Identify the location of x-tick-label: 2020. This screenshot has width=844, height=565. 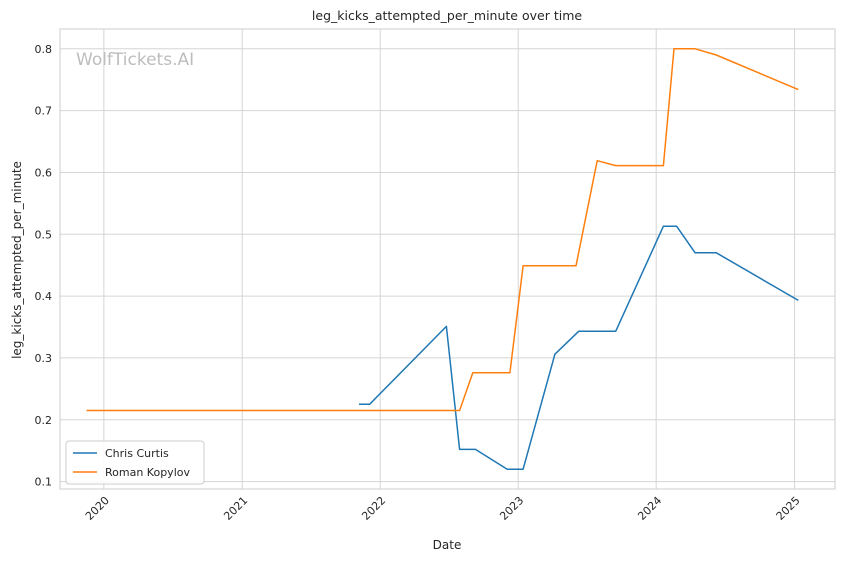
(97, 508).